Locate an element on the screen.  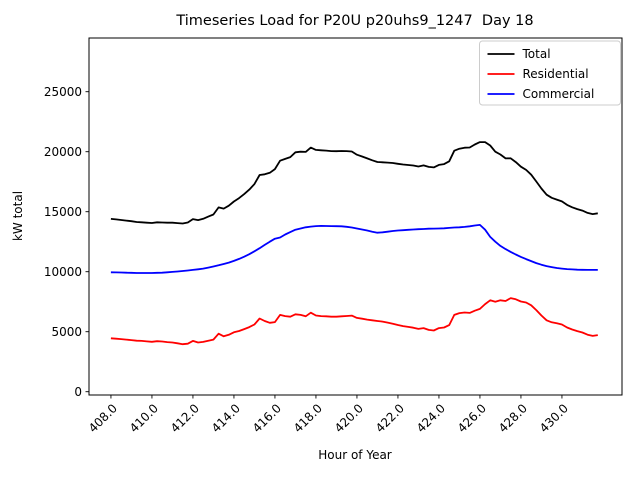
x-tick-label: 430.0 is located at coordinates (554, 418).